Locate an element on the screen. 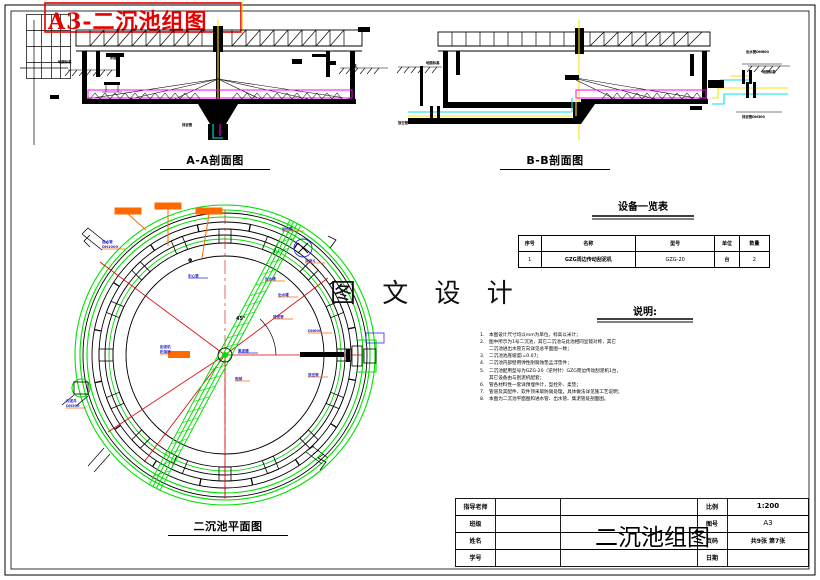 The width and height of the screenshot is (820, 580). title-block-frame is located at coordinates (632, 532).